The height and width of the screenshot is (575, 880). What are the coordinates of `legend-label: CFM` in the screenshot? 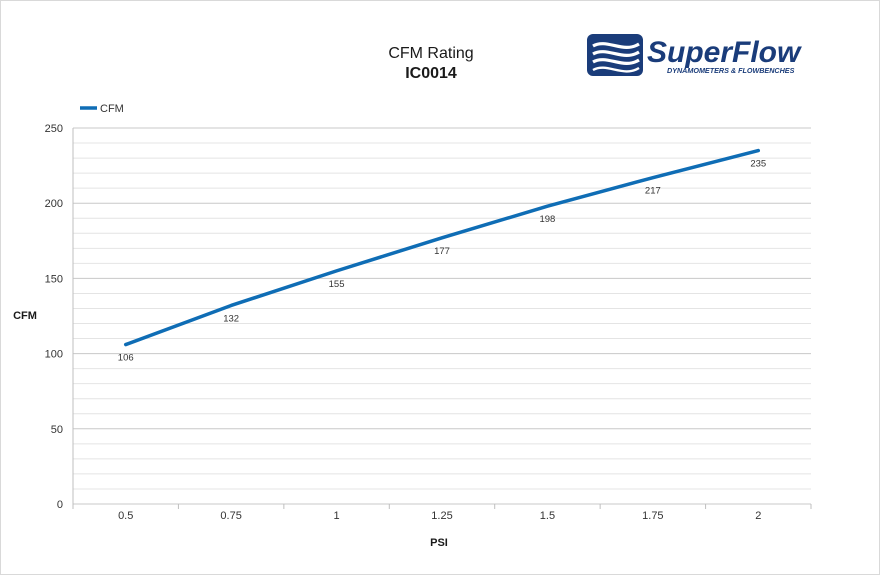 It's located at (112, 109).